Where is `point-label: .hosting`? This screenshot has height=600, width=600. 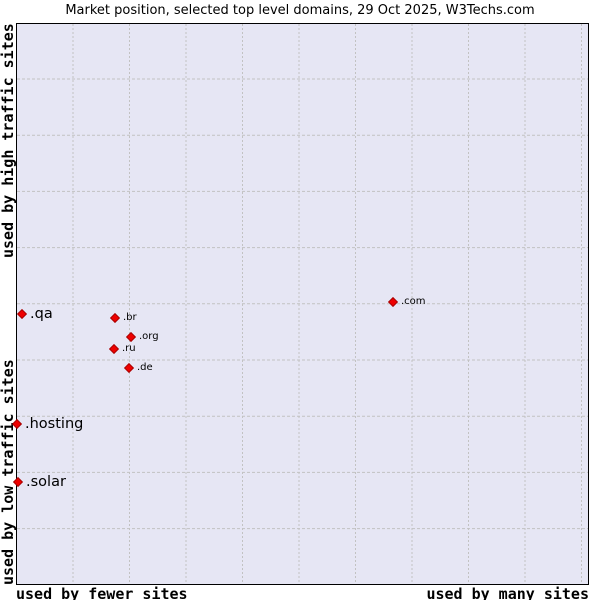 point-label: .hosting is located at coordinates (54, 423).